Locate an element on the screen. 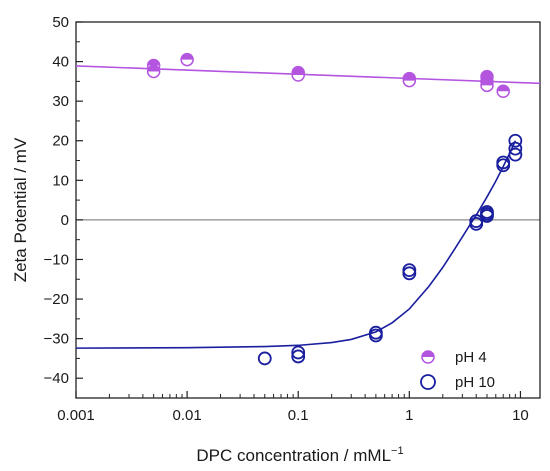 The image size is (550, 471). legend-label-ph10: pH 10 is located at coordinates (475, 382).